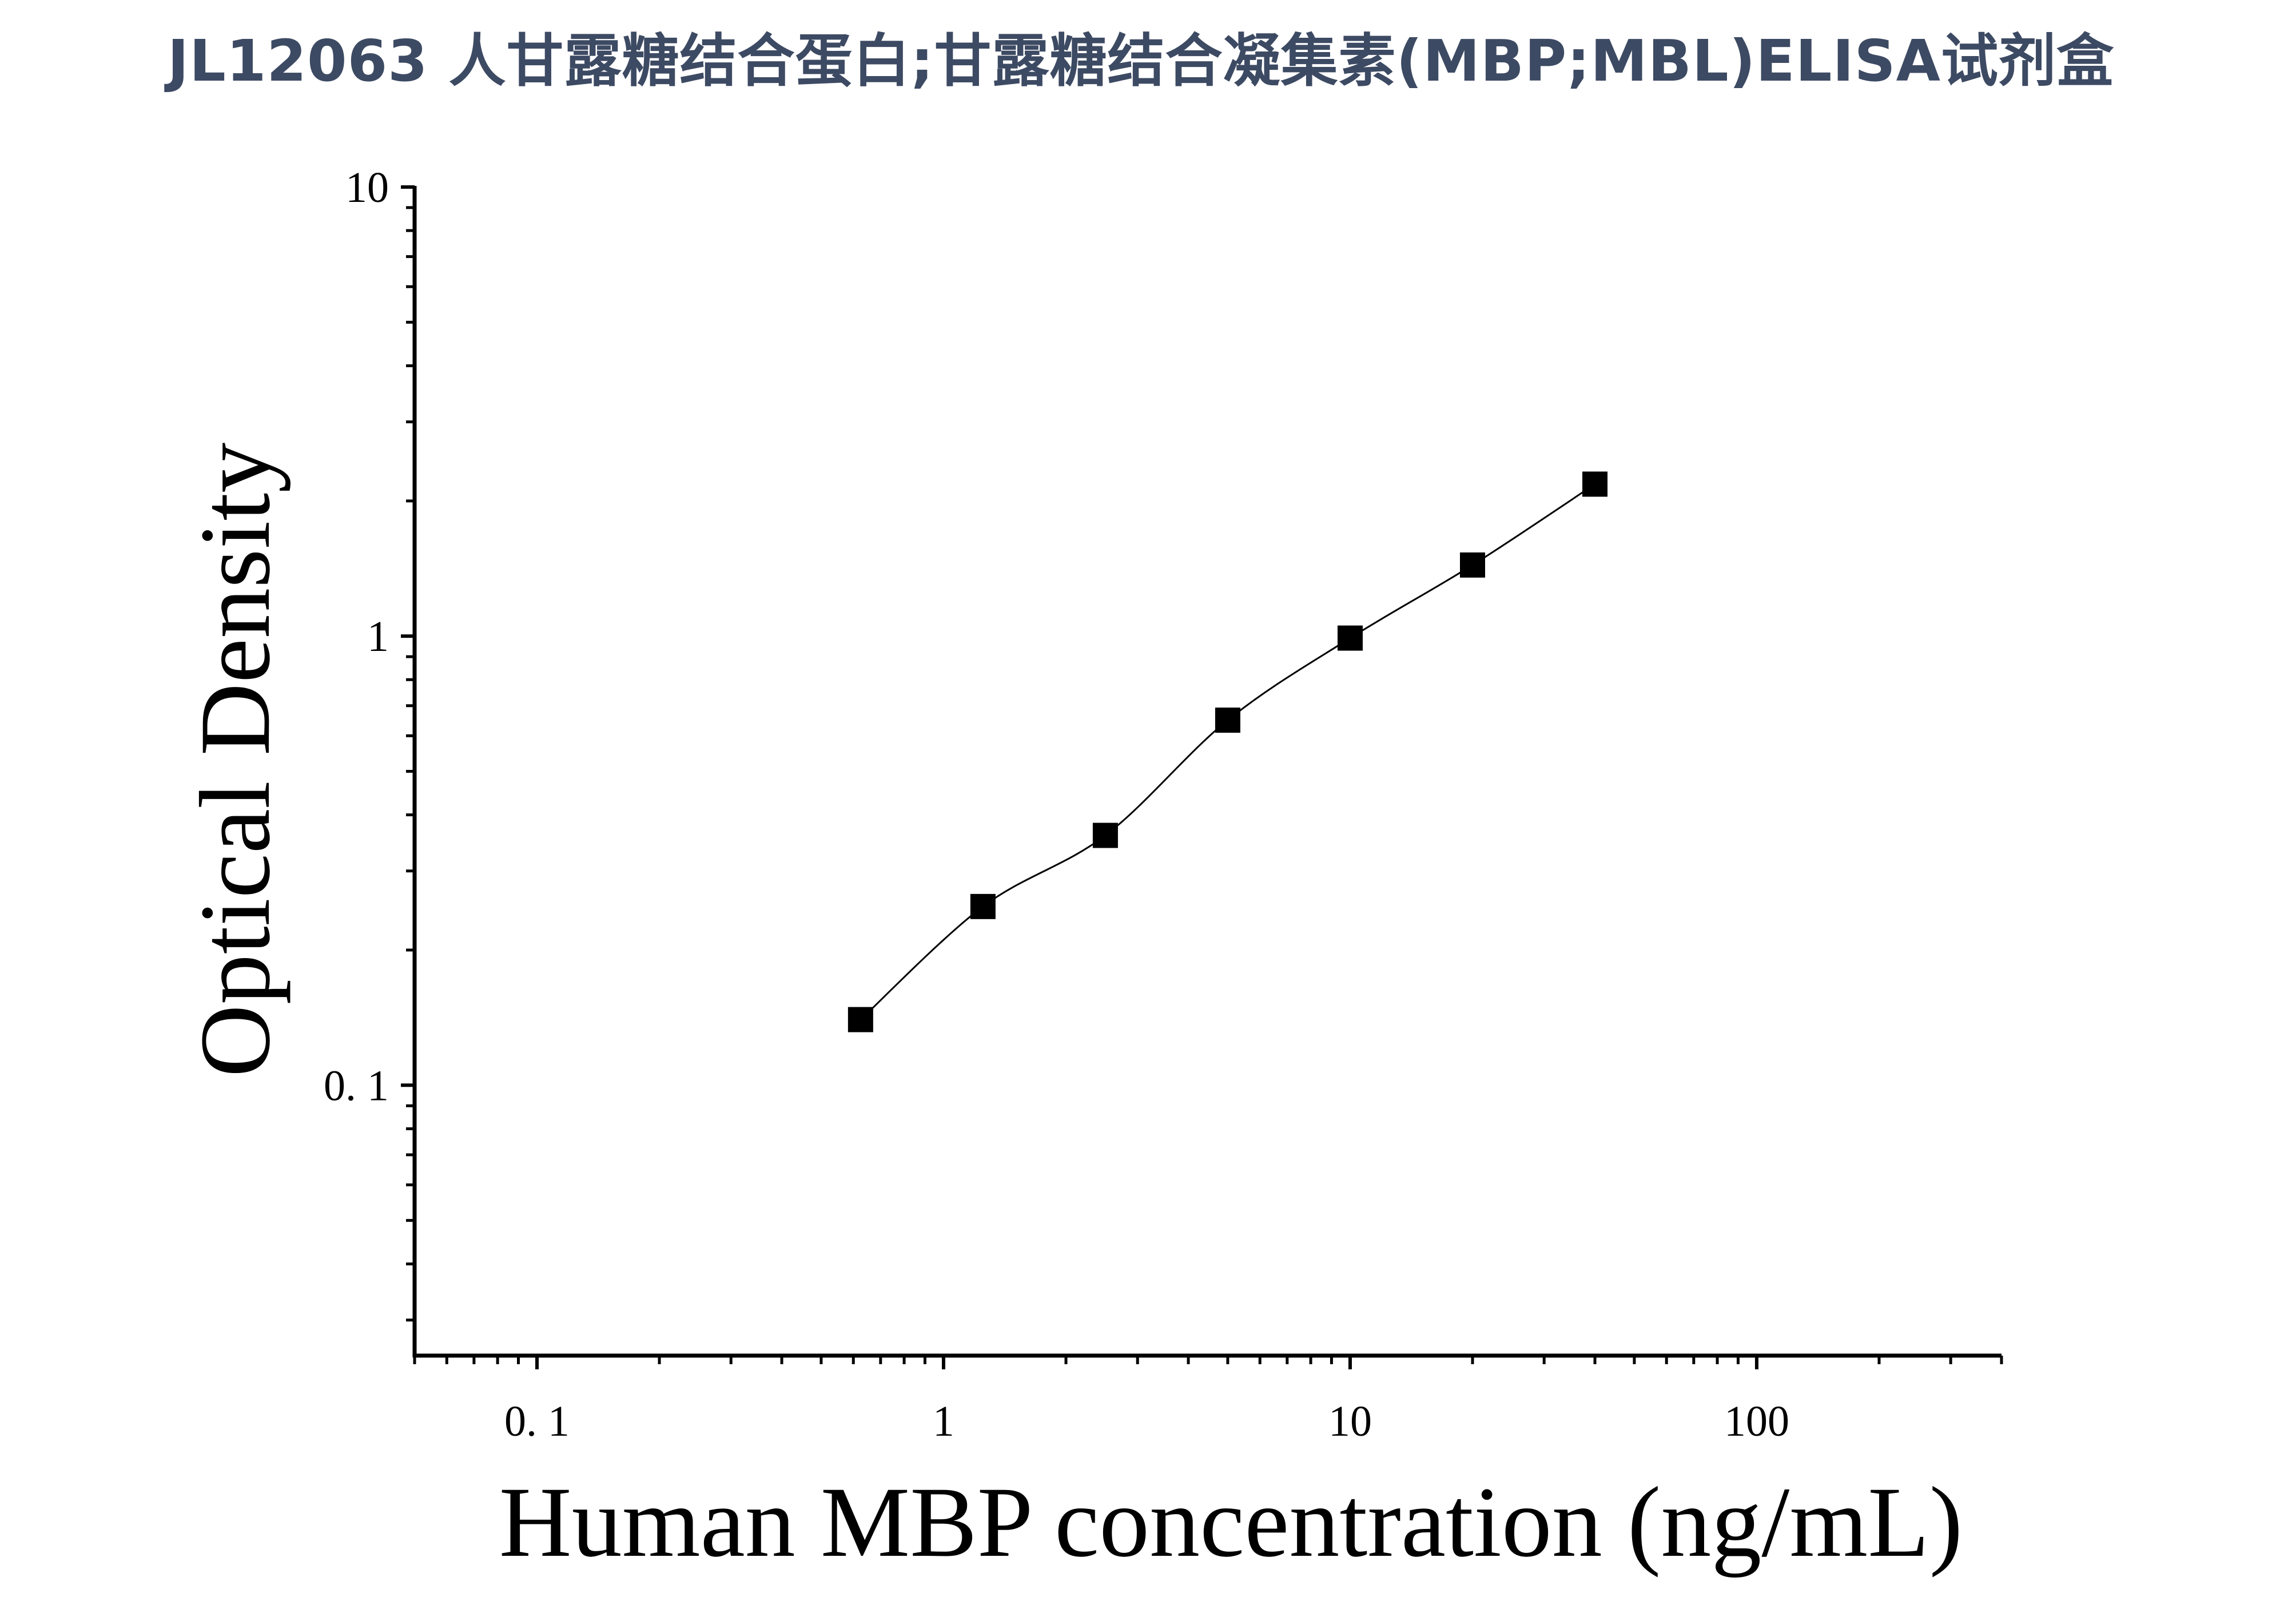 The height and width of the screenshot is (1605, 2296). What do you see at coordinates (378, 637) in the screenshot?
I see `y-tick-label: 1` at bounding box center [378, 637].